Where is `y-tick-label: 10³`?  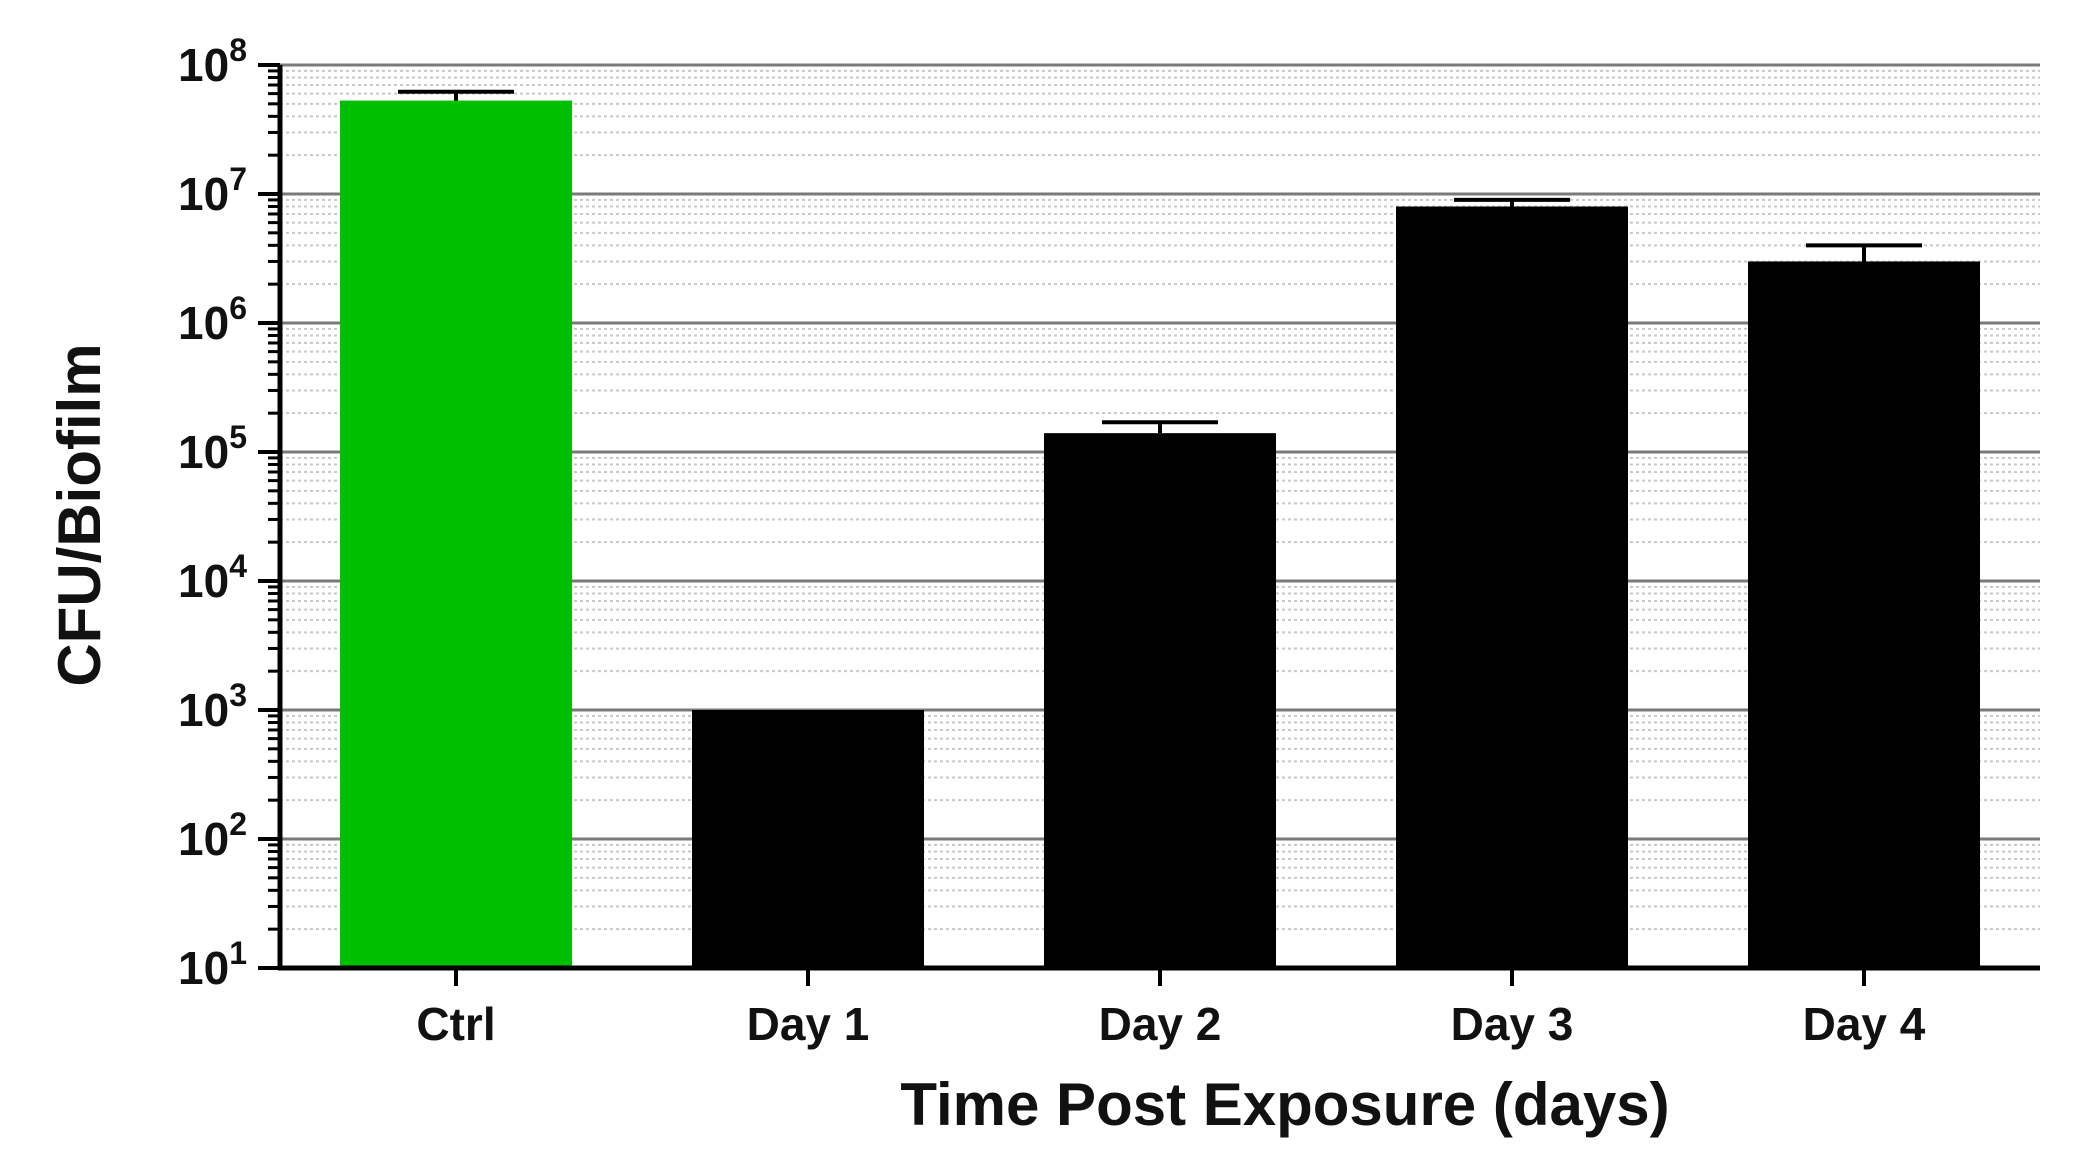
y-tick-label: 10³ is located at coordinates (212, 706).